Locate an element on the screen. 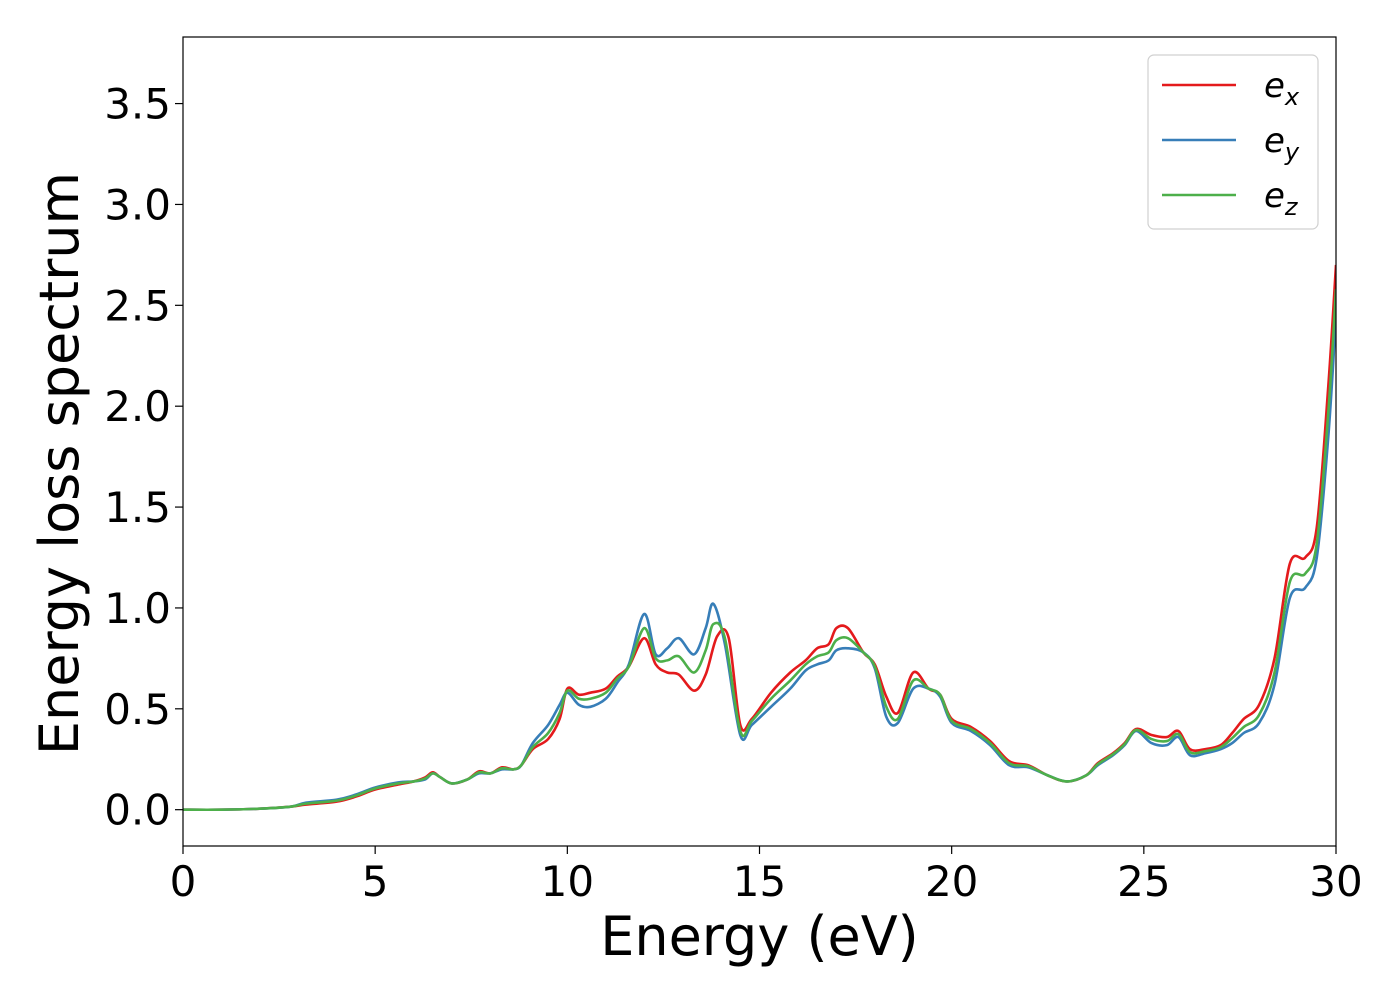 Image resolution: width=1400 pixels, height=1000 pixels. y-tick-label: 3.5 is located at coordinates (137, 104).